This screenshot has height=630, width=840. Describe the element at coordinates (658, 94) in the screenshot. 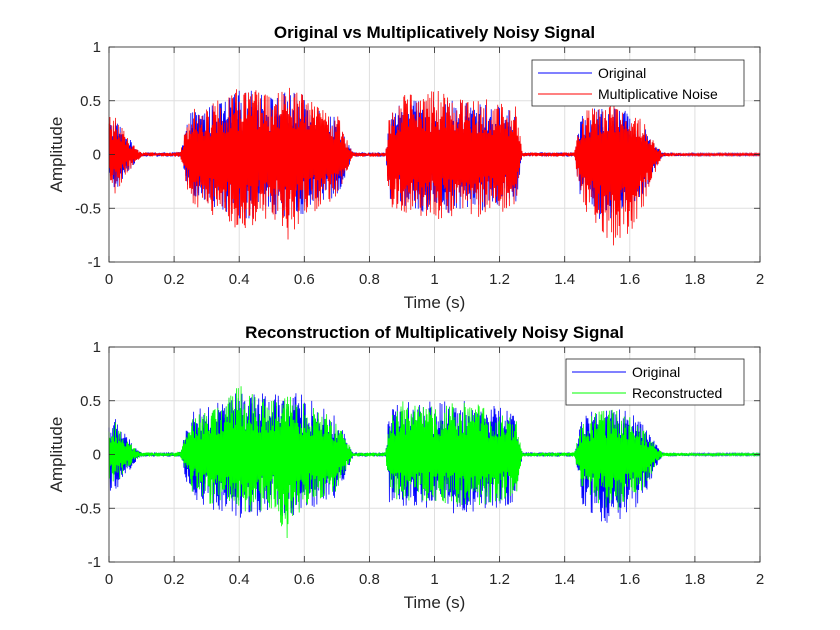

I see `legend-entry: Multiplicative Noise` at that location.